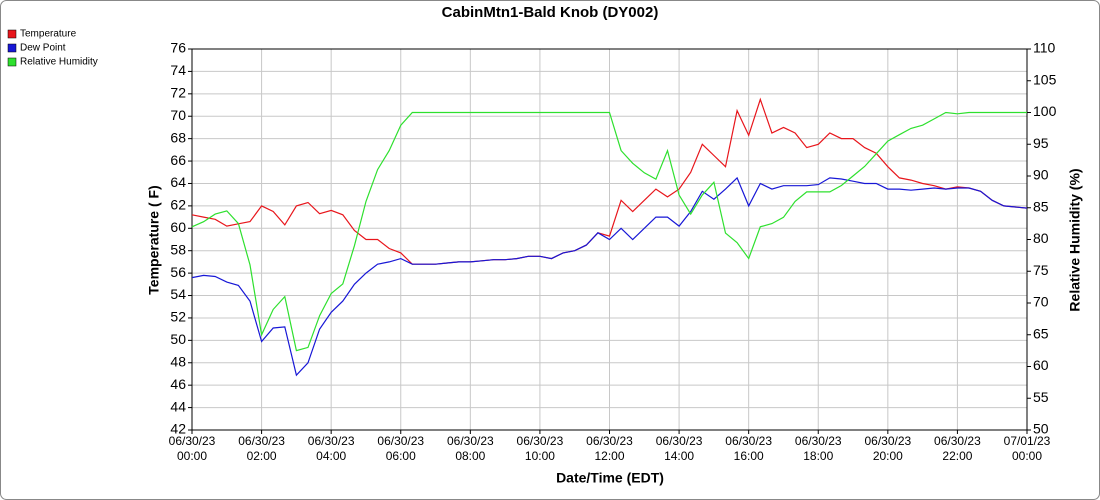  Describe the element at coordinates (1041, 333) in the screenshot. I see `y2-tick-label: 65` at that location.